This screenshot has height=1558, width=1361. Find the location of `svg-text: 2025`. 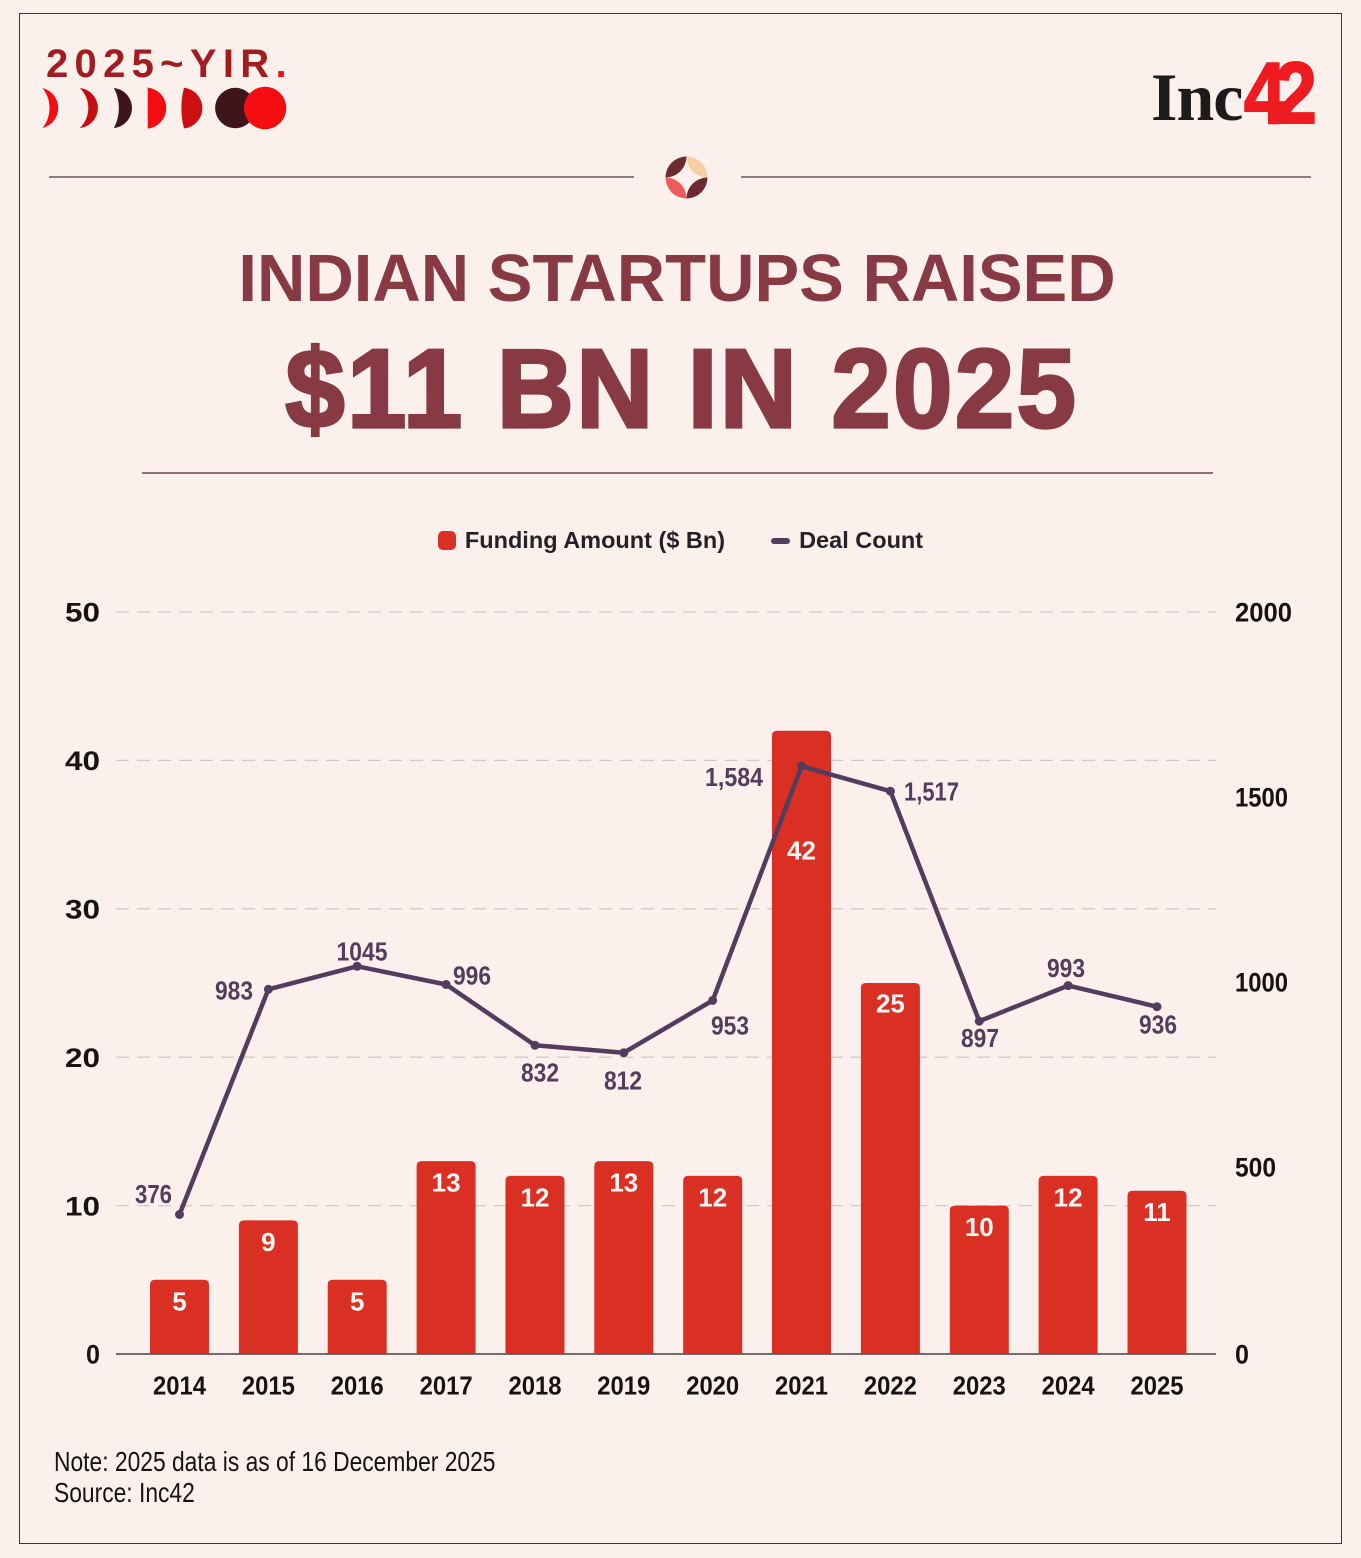

svg-text: 2025 is located at coordinates (1157, 1386).